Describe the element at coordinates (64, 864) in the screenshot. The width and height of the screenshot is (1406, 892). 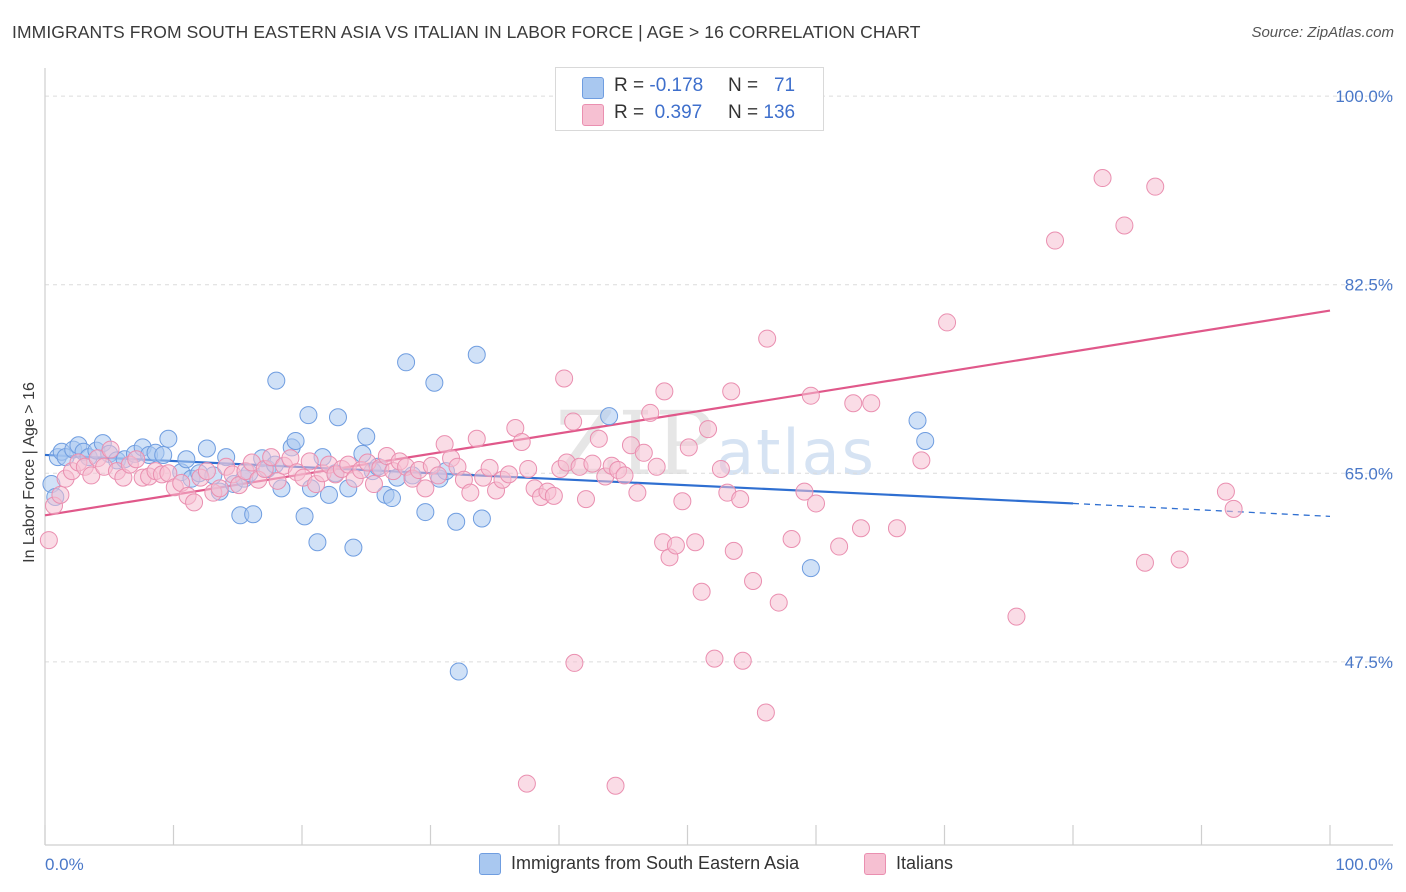
I see `x-tick-label: 0.0%` at that location.